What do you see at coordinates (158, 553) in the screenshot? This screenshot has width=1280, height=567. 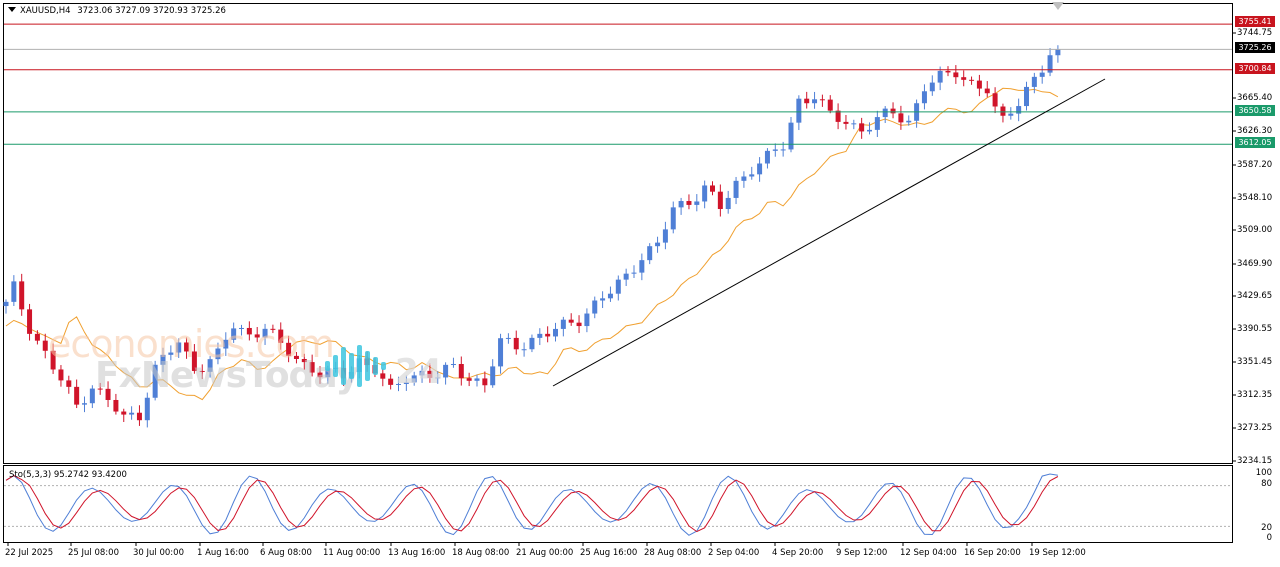 I see `time-axis-label: 30 Jul 00:00` at bounding box center [158, 553].